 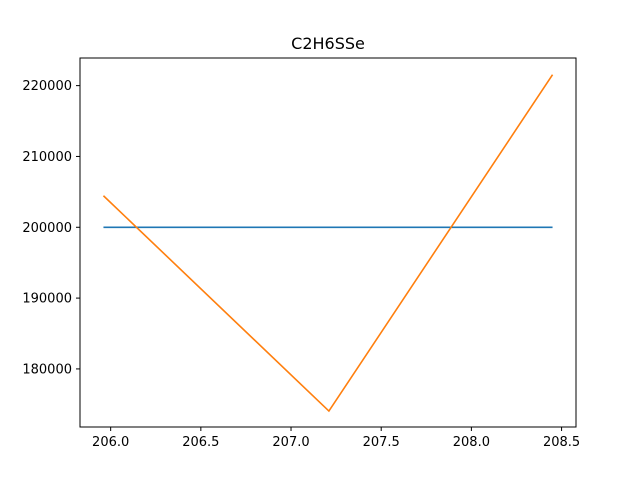 I want to click on y-tick-label: 210000, so click(x=47, y=157).